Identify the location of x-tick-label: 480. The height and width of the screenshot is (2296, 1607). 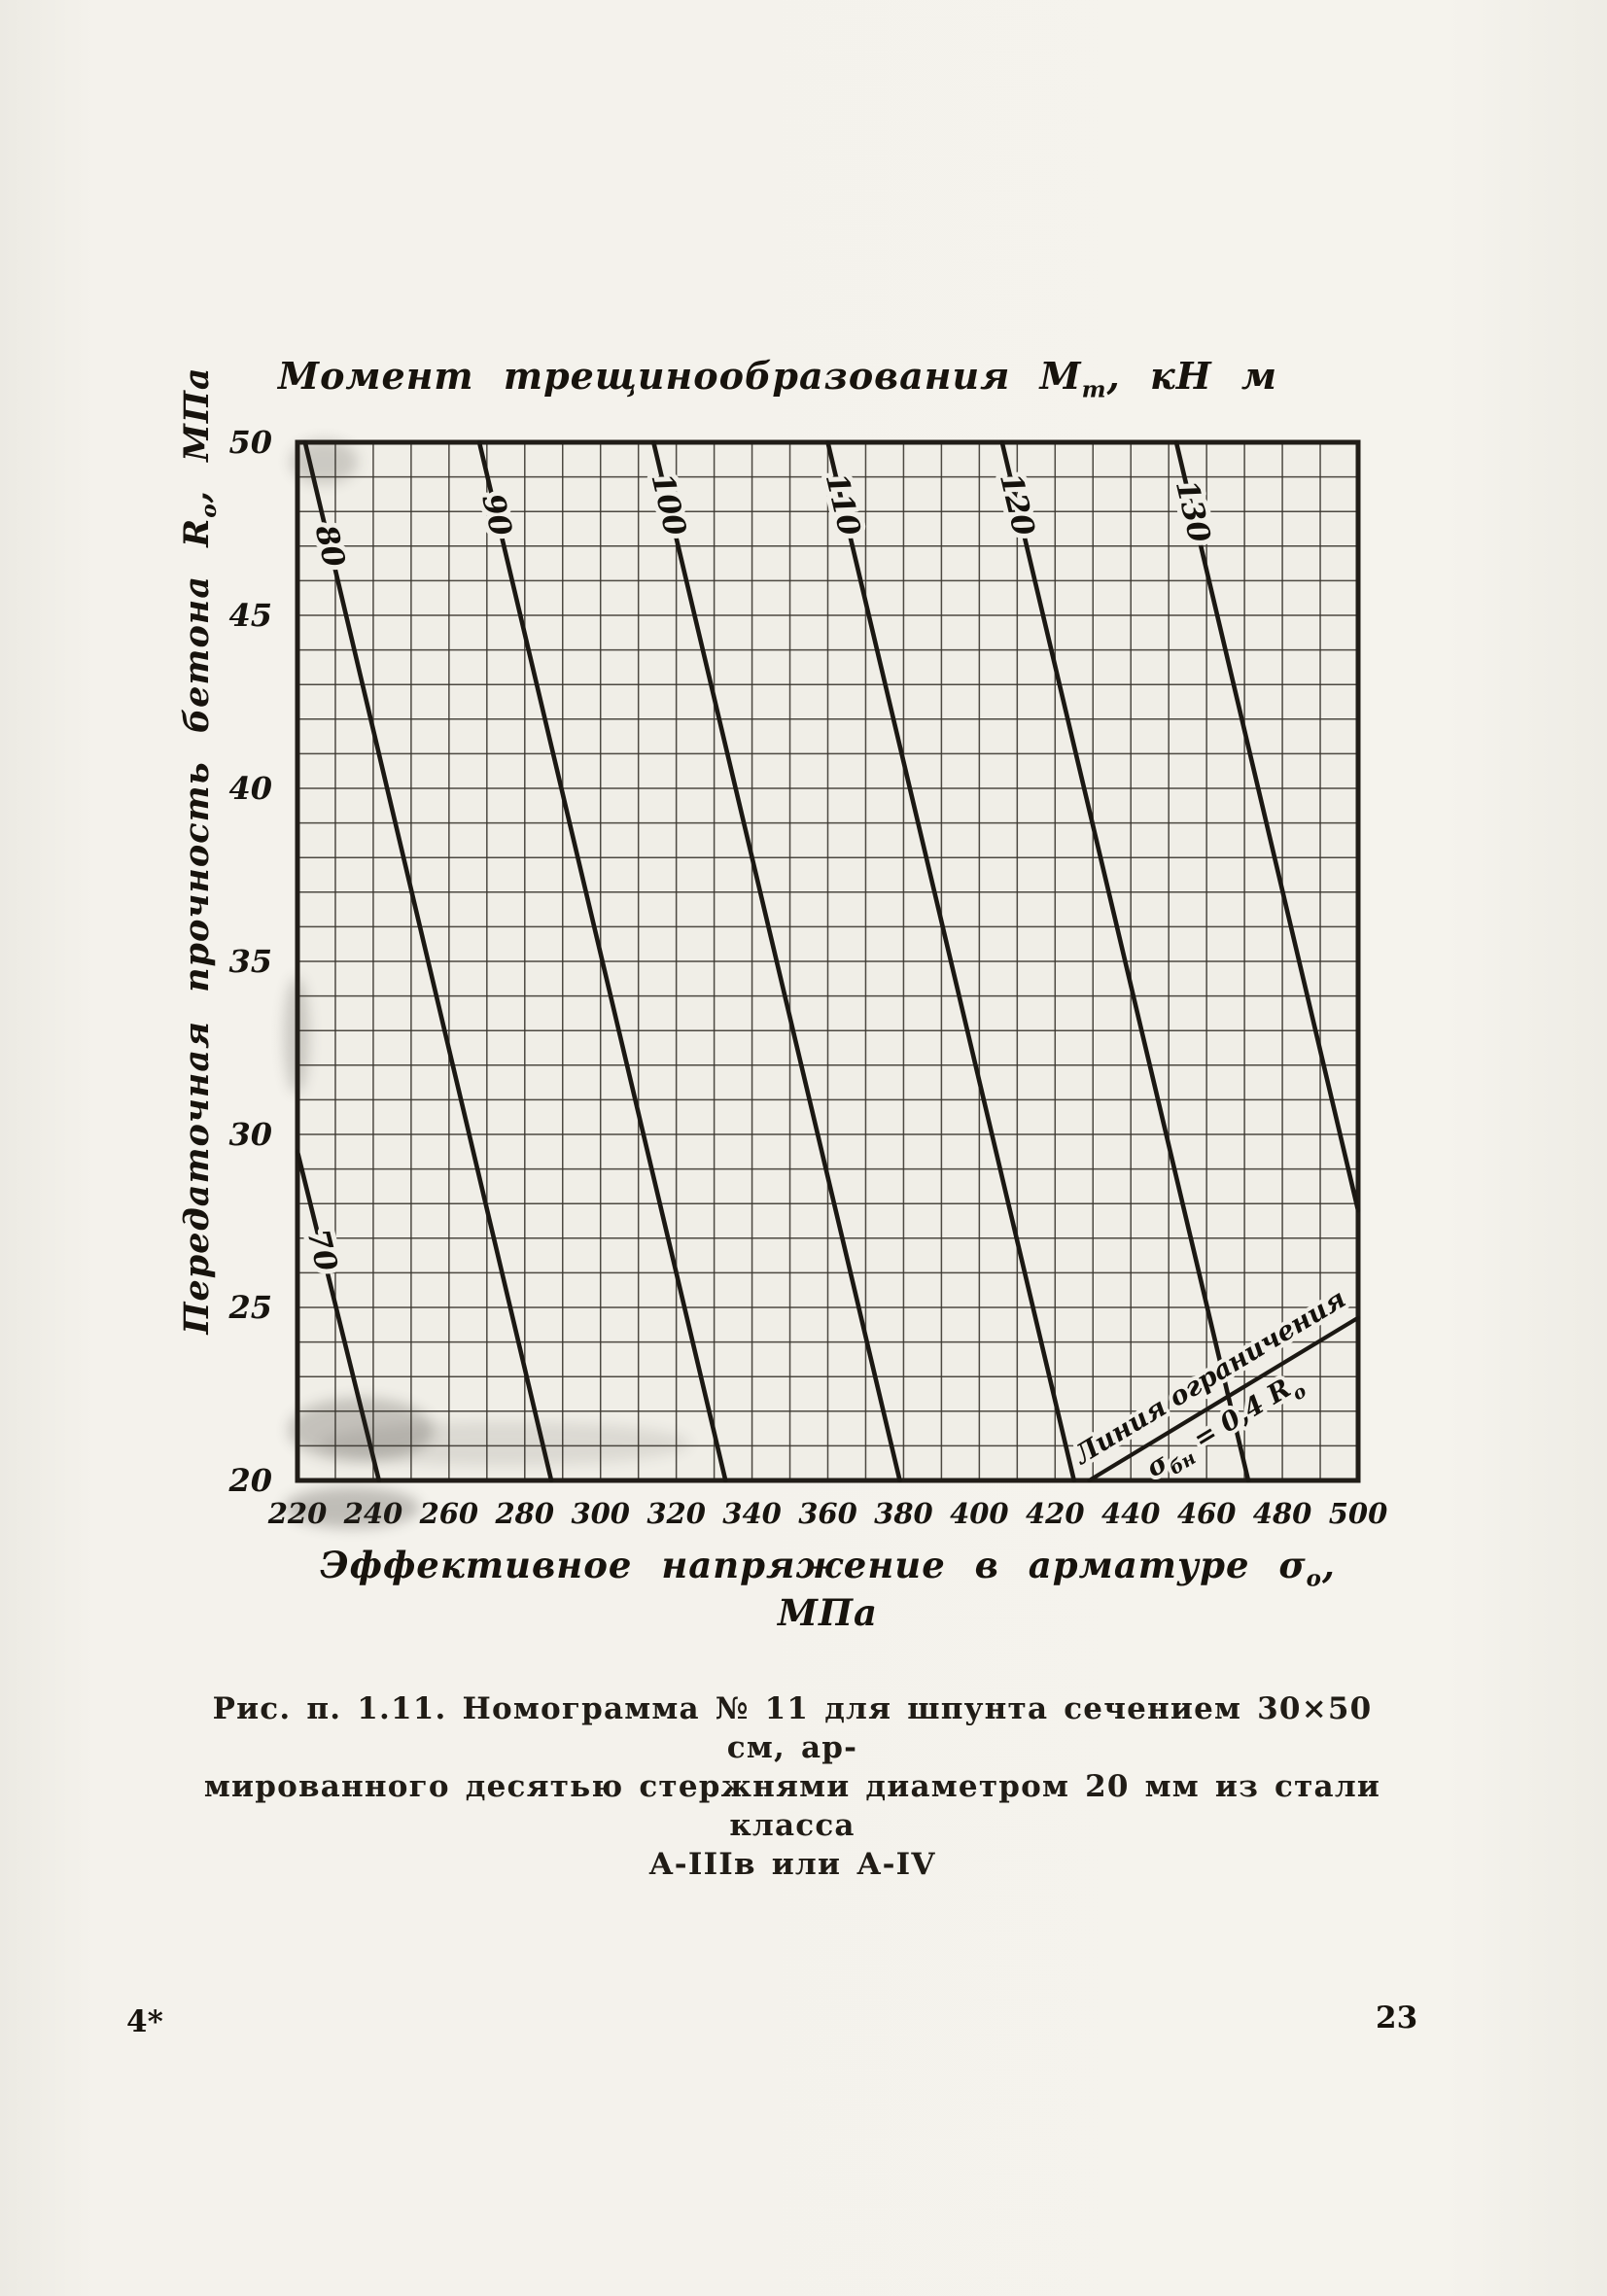
(1282, 1513).